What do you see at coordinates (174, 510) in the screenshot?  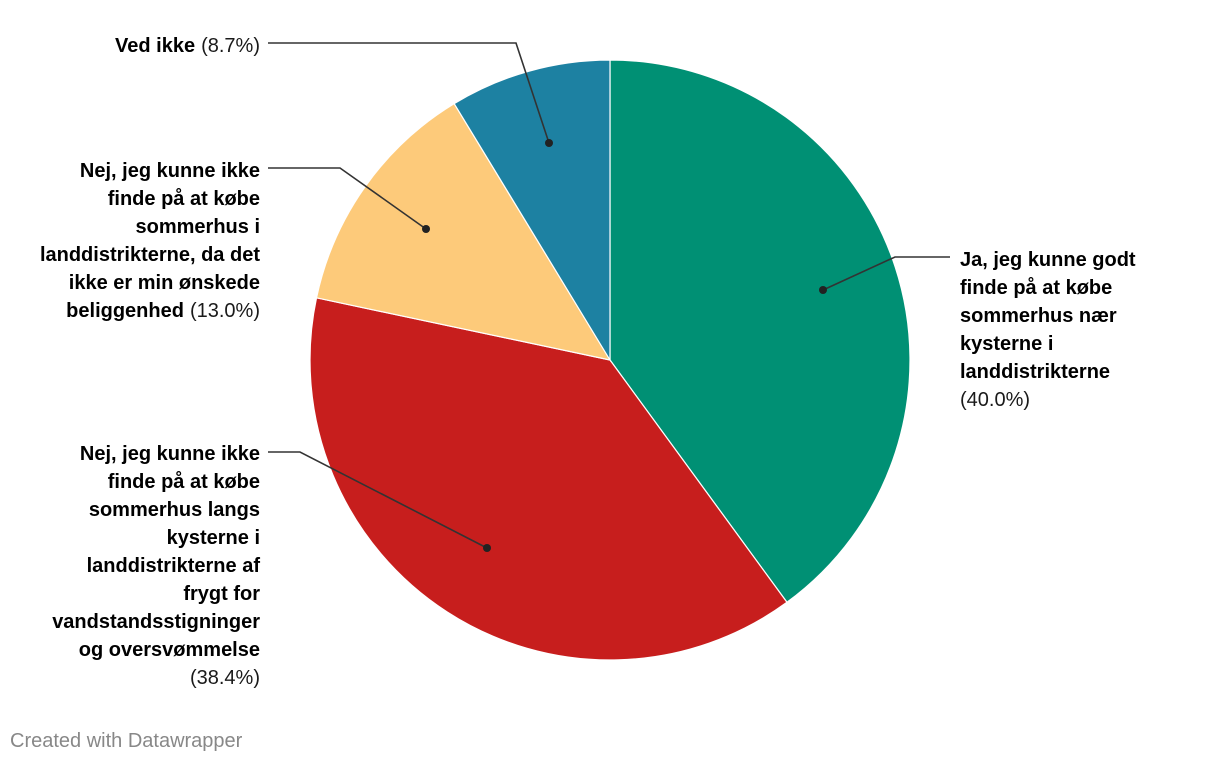 I see `slice-label-name: sommerhus langs` at bounding box center [174, 510].